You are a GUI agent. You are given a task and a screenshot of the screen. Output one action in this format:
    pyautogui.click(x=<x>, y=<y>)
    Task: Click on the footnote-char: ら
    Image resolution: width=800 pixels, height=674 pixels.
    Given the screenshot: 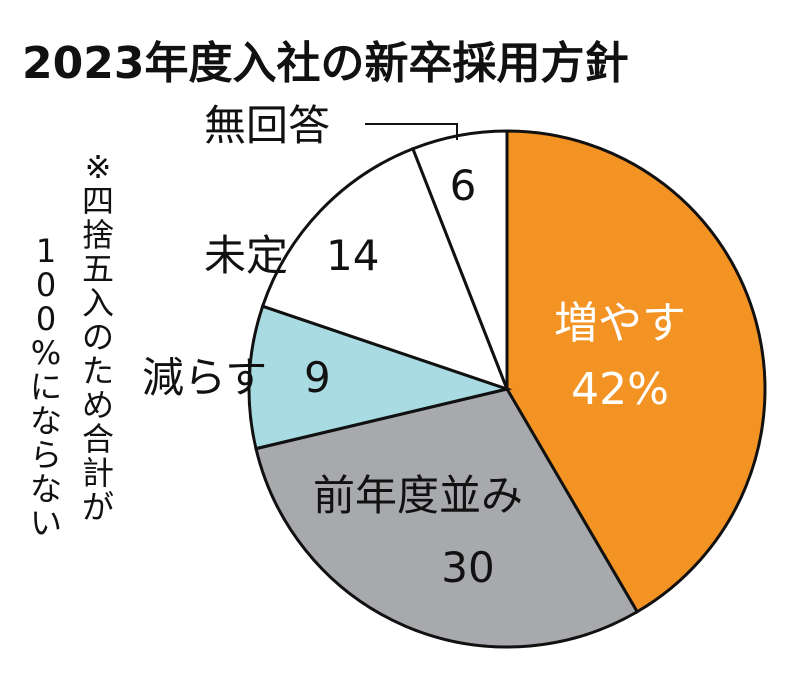 What is the action you would take?
    pyautogui.click(x=46, y=455)
    